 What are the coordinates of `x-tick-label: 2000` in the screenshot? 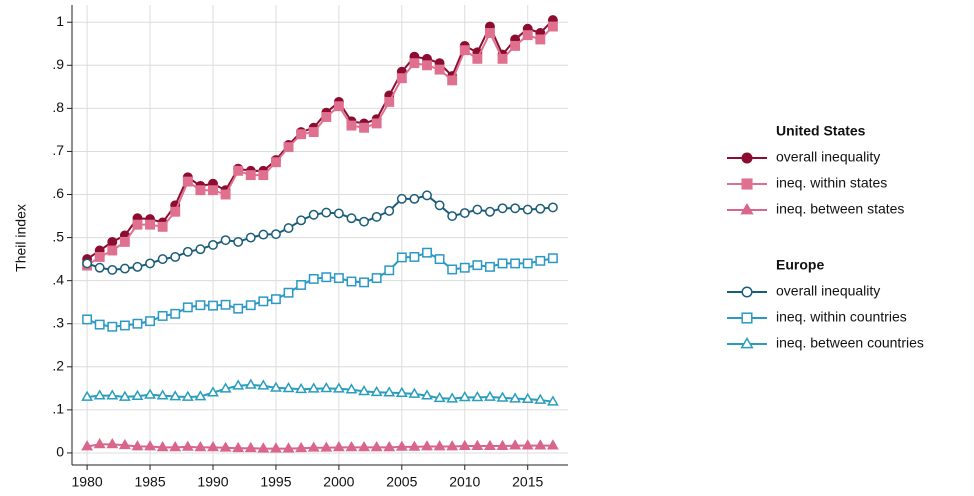 It's located at (338, 482).